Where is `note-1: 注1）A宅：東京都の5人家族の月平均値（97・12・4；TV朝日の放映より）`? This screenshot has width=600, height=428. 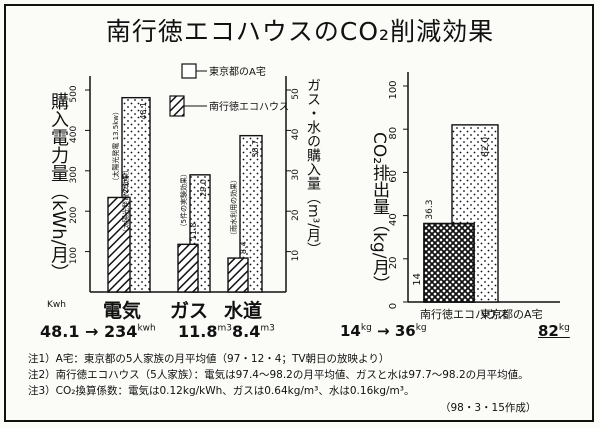 note-1: 注1）A宅：東京都の5人家族の月平均値（97・12・4；TV朝日の放映より） is located at coordinates (209, 359).